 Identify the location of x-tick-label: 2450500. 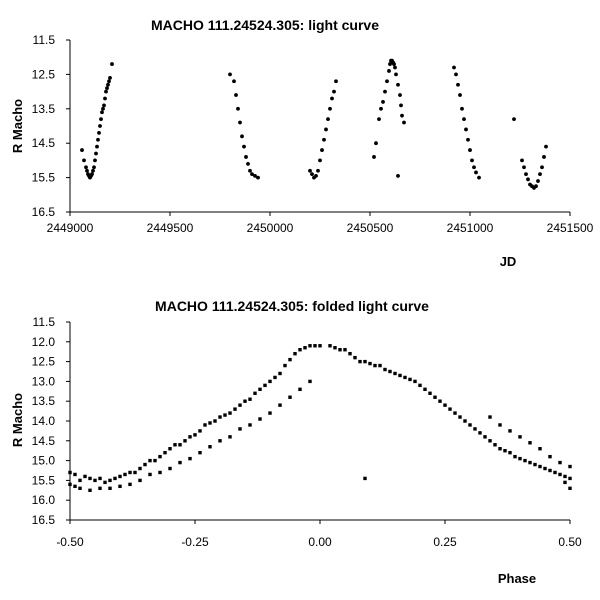
(370, 228).